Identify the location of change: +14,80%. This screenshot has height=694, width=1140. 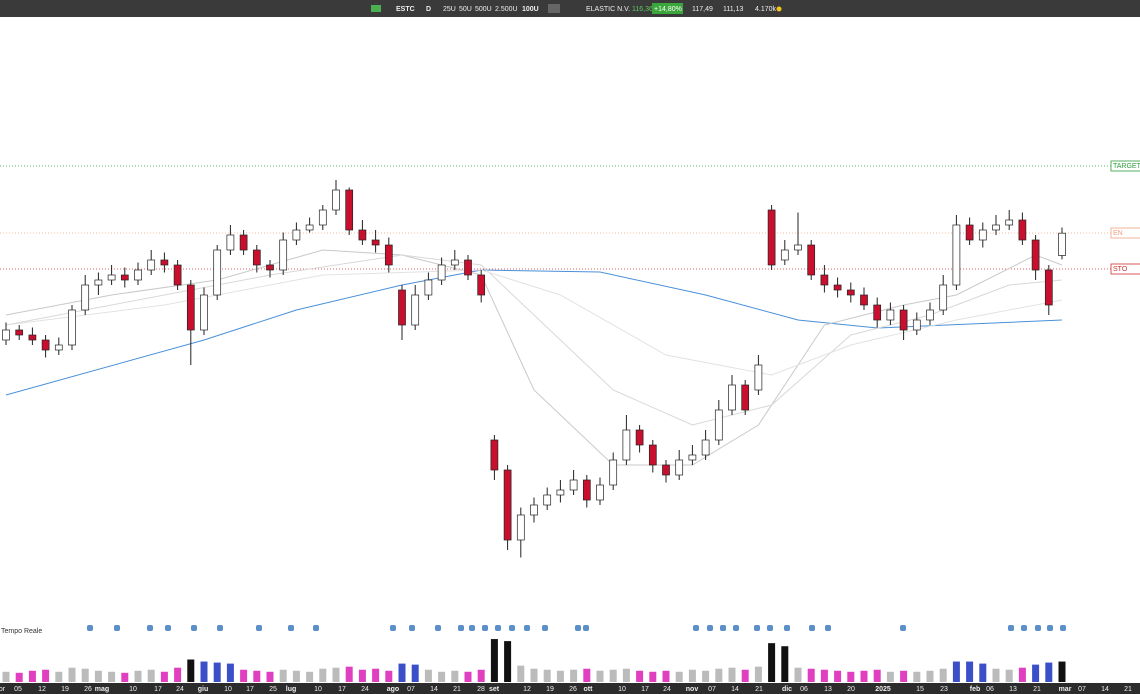
(668, 9).